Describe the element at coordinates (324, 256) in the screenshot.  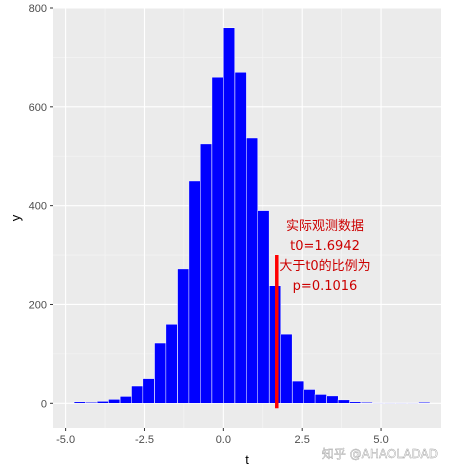
I see `annotation: 实际观测数据 t0=1.6942 大于t0的比例为 p=0.1016` at that location.